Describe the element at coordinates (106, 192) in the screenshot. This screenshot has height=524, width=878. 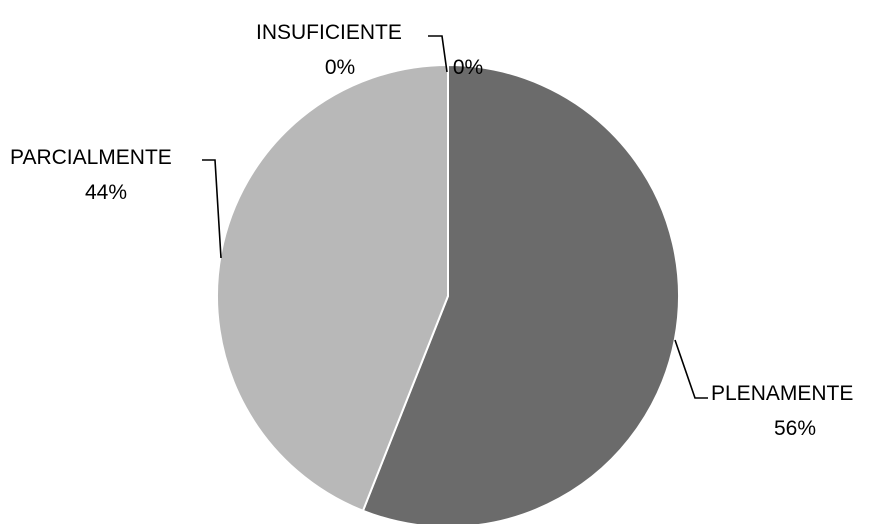
I see `slice-value-parcialmente: 44%` at that location.